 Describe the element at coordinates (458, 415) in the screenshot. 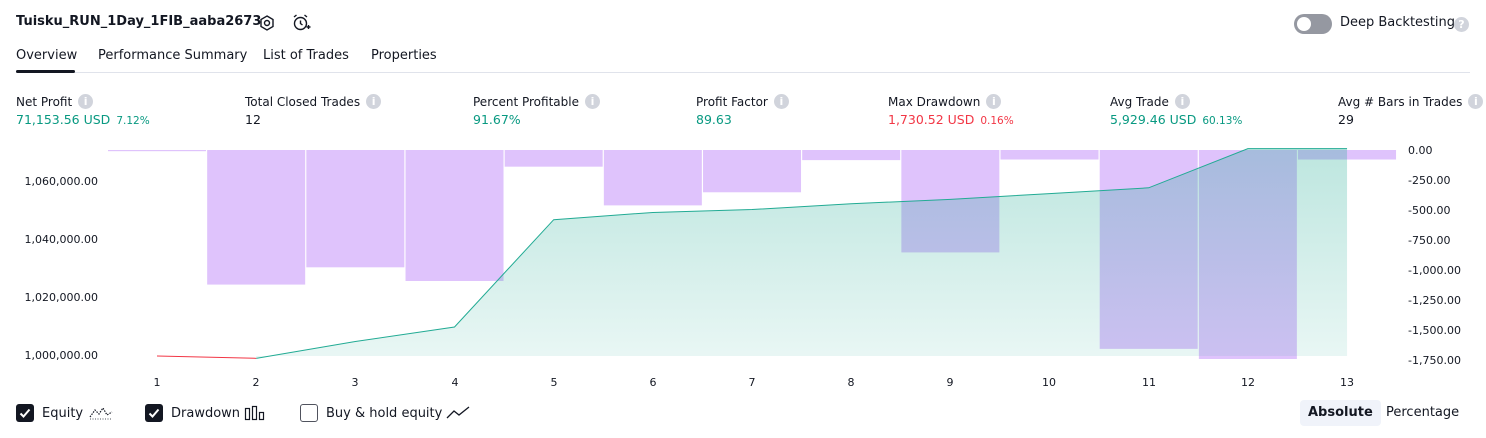

I see `buy-hold-line-icon` at that location.